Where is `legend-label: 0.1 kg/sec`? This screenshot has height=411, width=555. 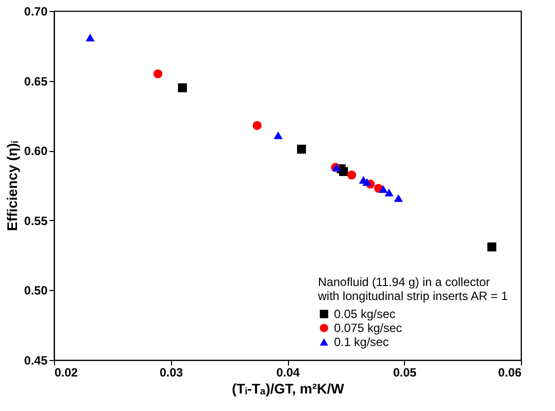
legend-label: 0.1 kg/sec is located at coordinates (361, 342).